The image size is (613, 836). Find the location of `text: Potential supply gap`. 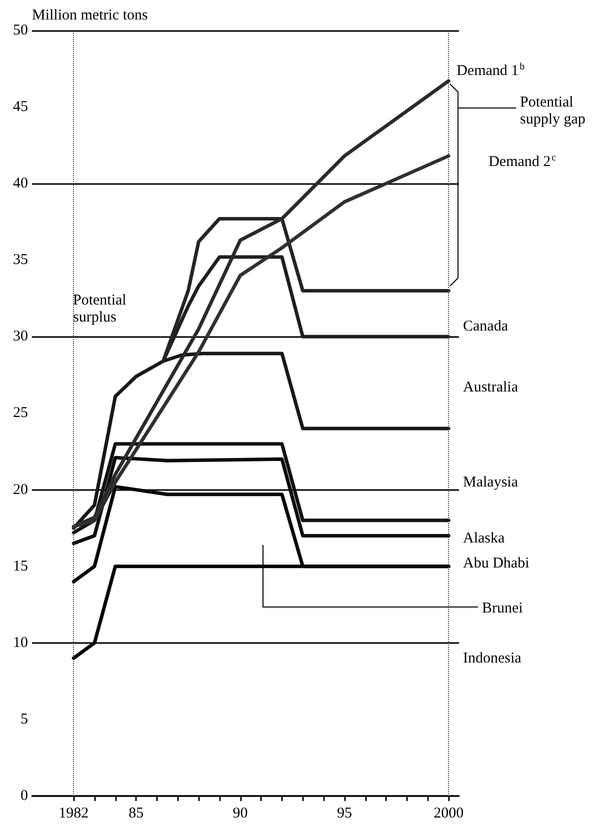

text: Potential supply gap is located at coordinates (553, 111).